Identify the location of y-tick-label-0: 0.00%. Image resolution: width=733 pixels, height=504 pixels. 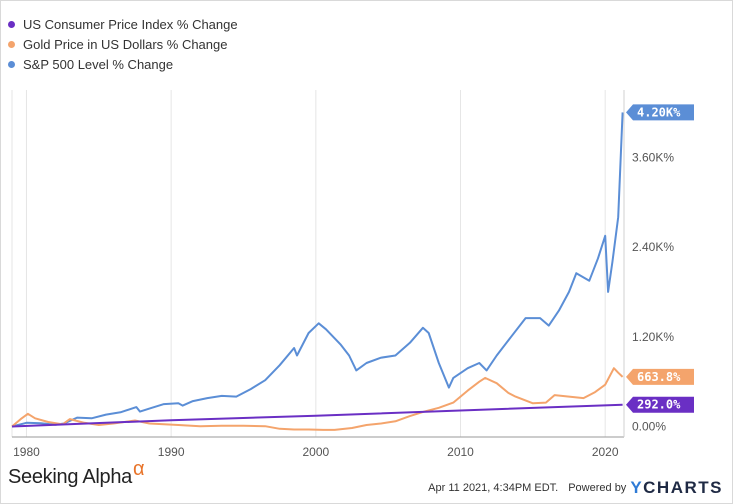
(649, 427).